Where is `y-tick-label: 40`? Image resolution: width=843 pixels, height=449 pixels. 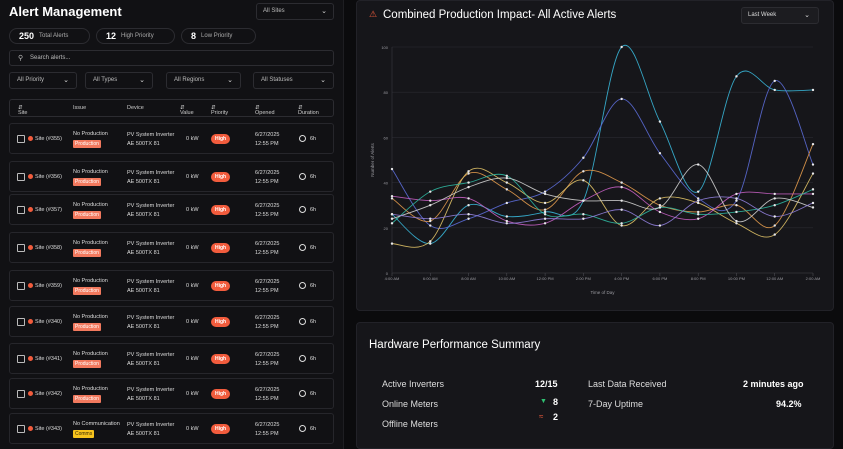
y-tick-label: 40 is located at coordinates (386, 183).